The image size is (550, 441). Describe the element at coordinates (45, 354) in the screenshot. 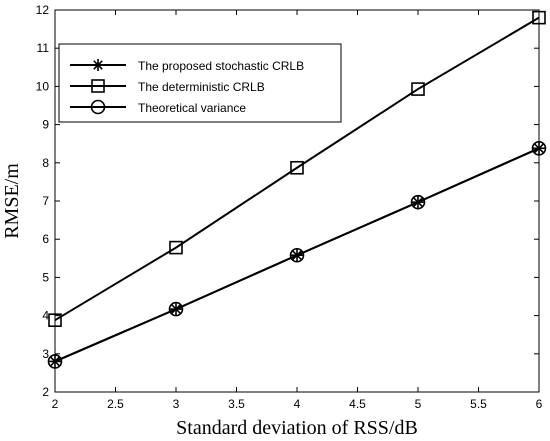

I see `y-tick-label: 3` at that location.